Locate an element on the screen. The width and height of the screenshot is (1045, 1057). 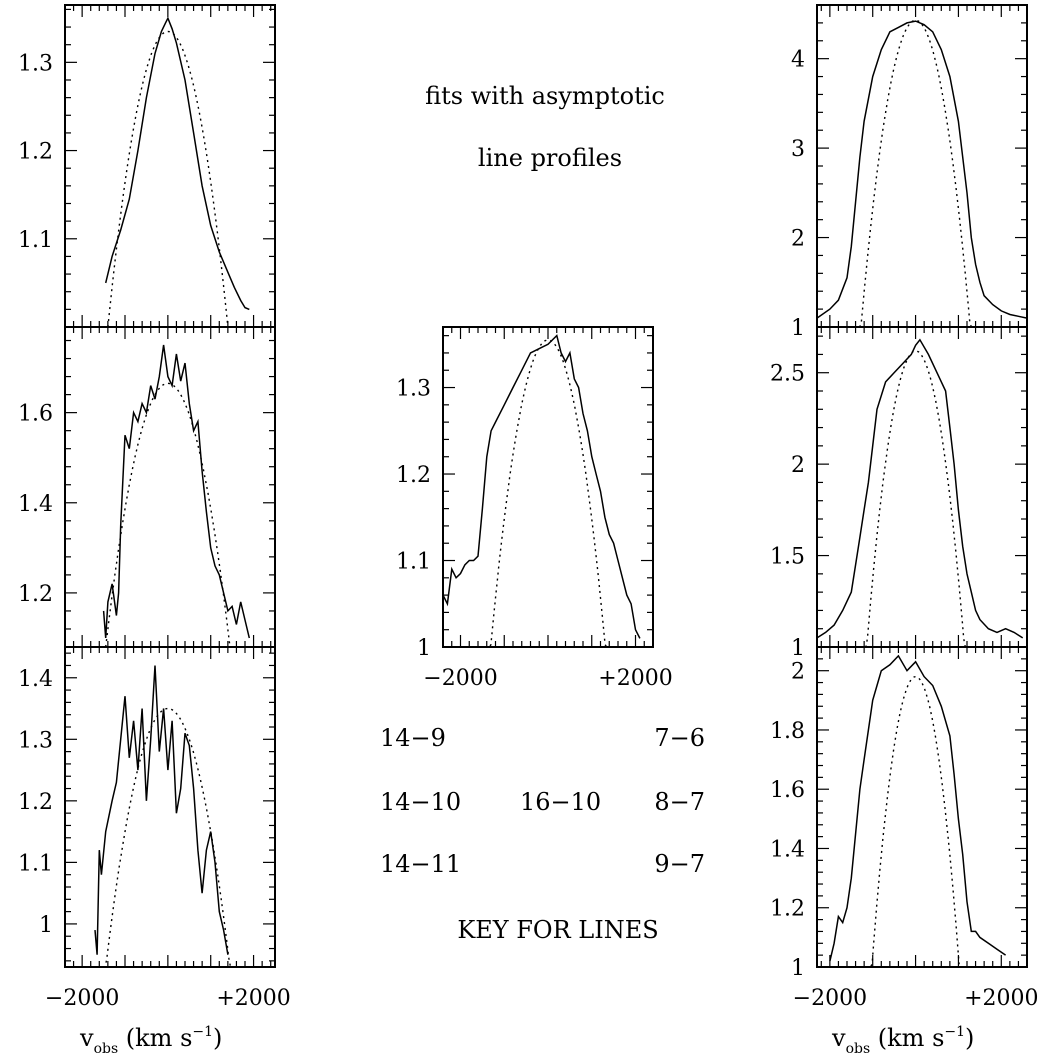
panel-l1: 1.1 1.2 1.3 is located at coordinates (147, 166).